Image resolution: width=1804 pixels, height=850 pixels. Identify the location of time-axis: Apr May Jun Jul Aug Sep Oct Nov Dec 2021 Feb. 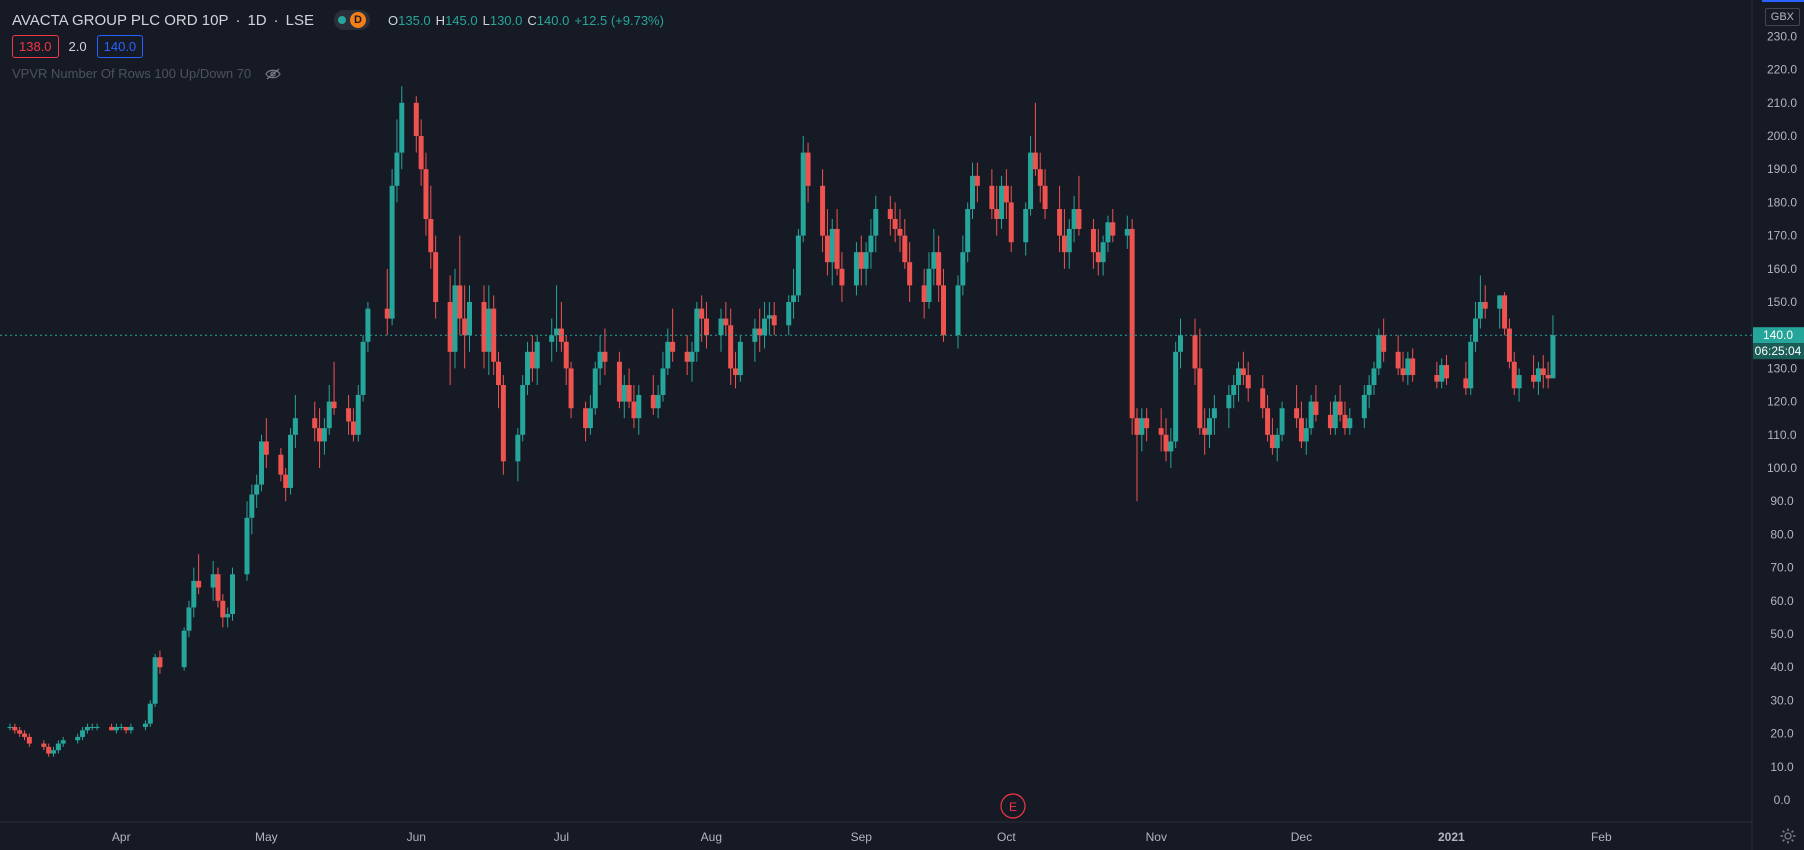
(862, 837).